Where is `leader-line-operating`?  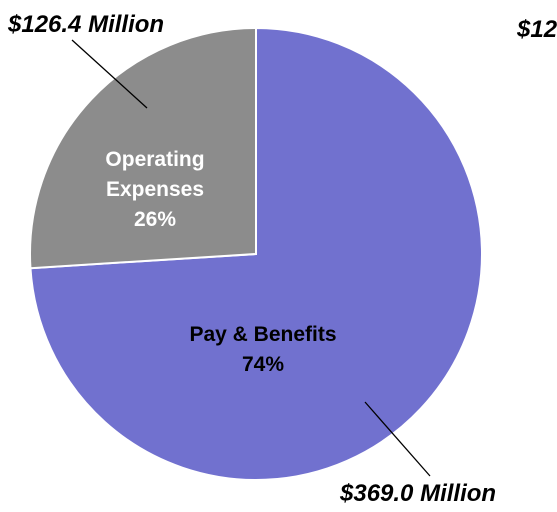 leader-line-operating is located at coordinates (109, 74).